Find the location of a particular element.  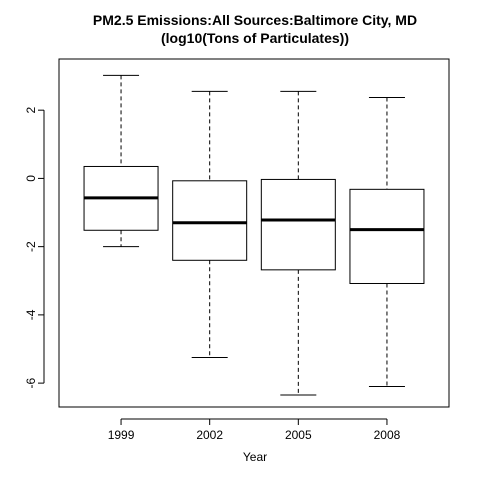

y-axis: -6 -4 -2 0 2 is located at coordinates (34, 247).